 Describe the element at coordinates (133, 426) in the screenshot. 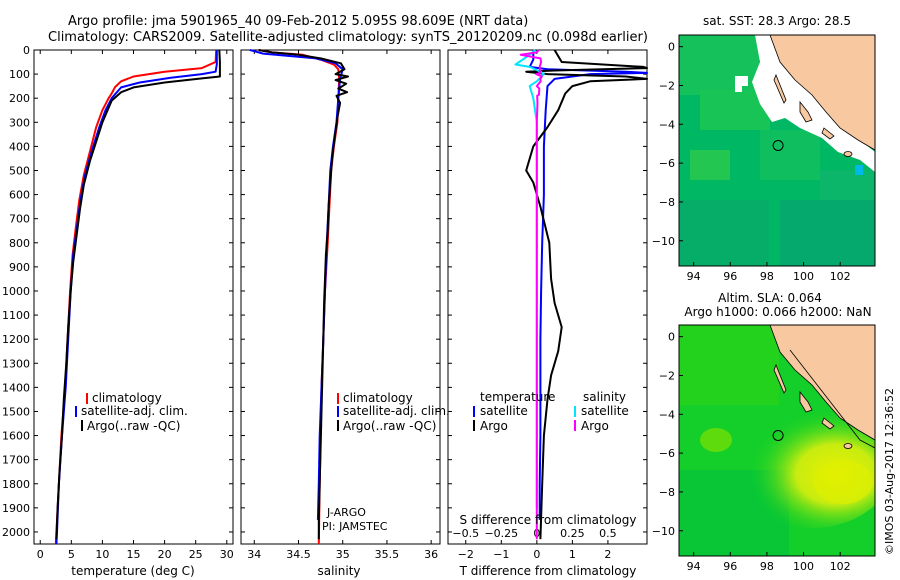

I see `legend-label-argo: Argo(..raw -QC)` at that location.